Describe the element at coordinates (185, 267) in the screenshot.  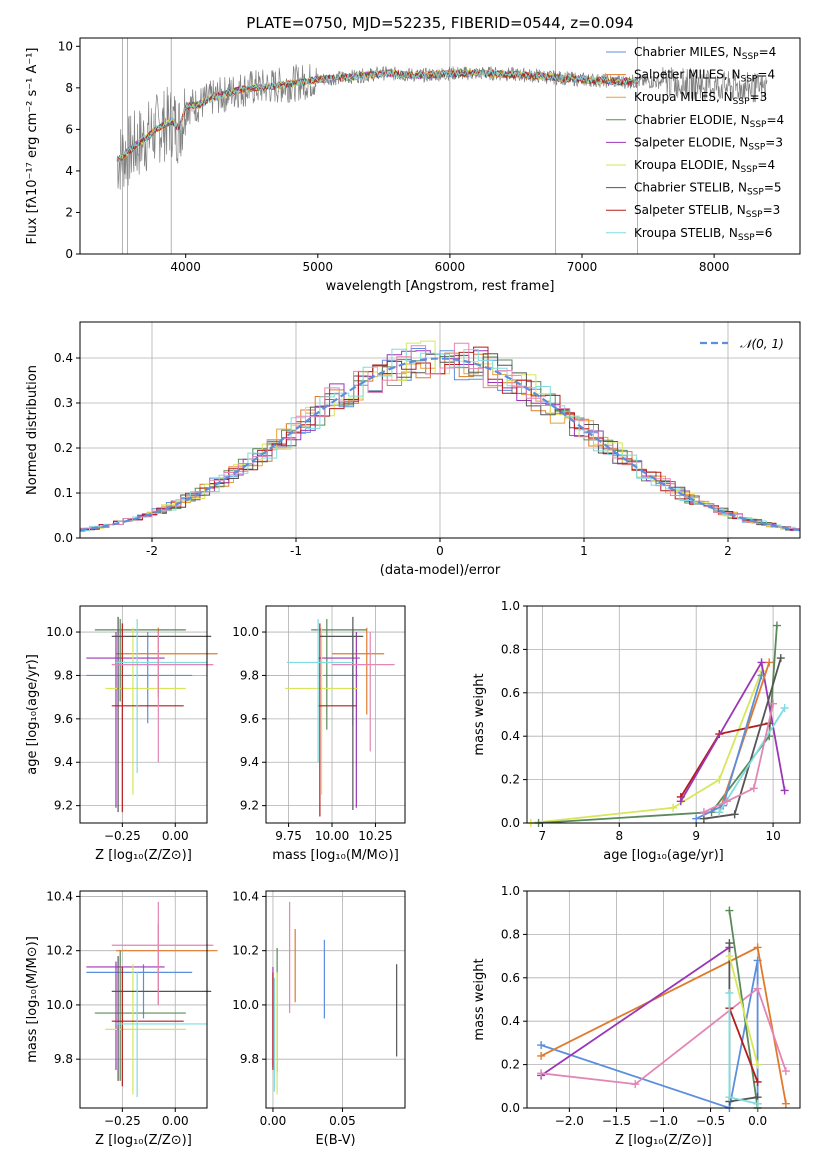
I see `x-tick-label: 4000` at that location.